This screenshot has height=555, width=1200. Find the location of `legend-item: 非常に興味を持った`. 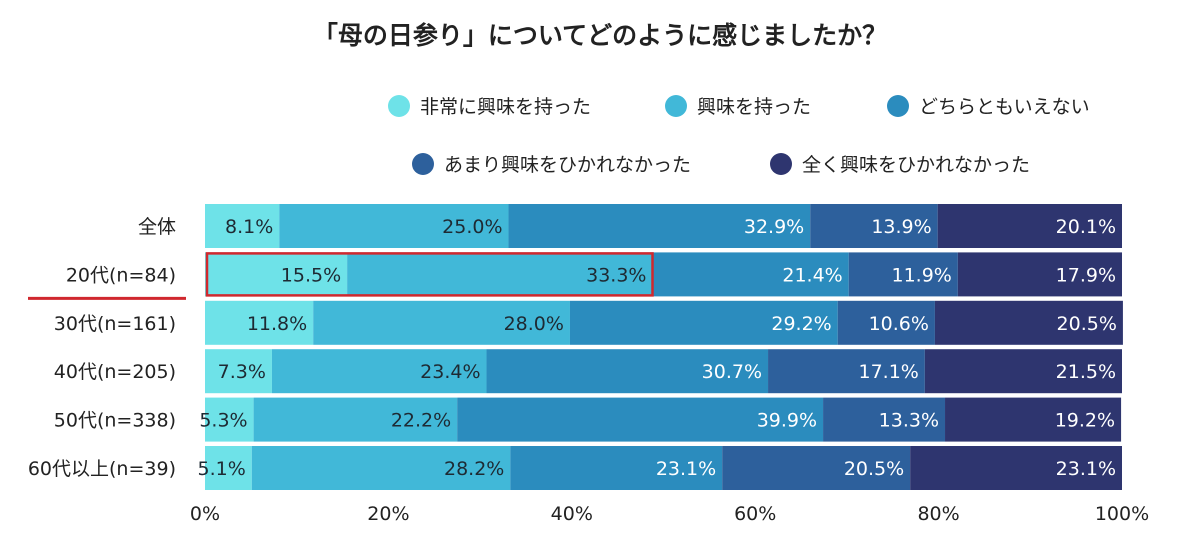

legend-item: 非常に興味を持った is located at coordinates (489, 105).